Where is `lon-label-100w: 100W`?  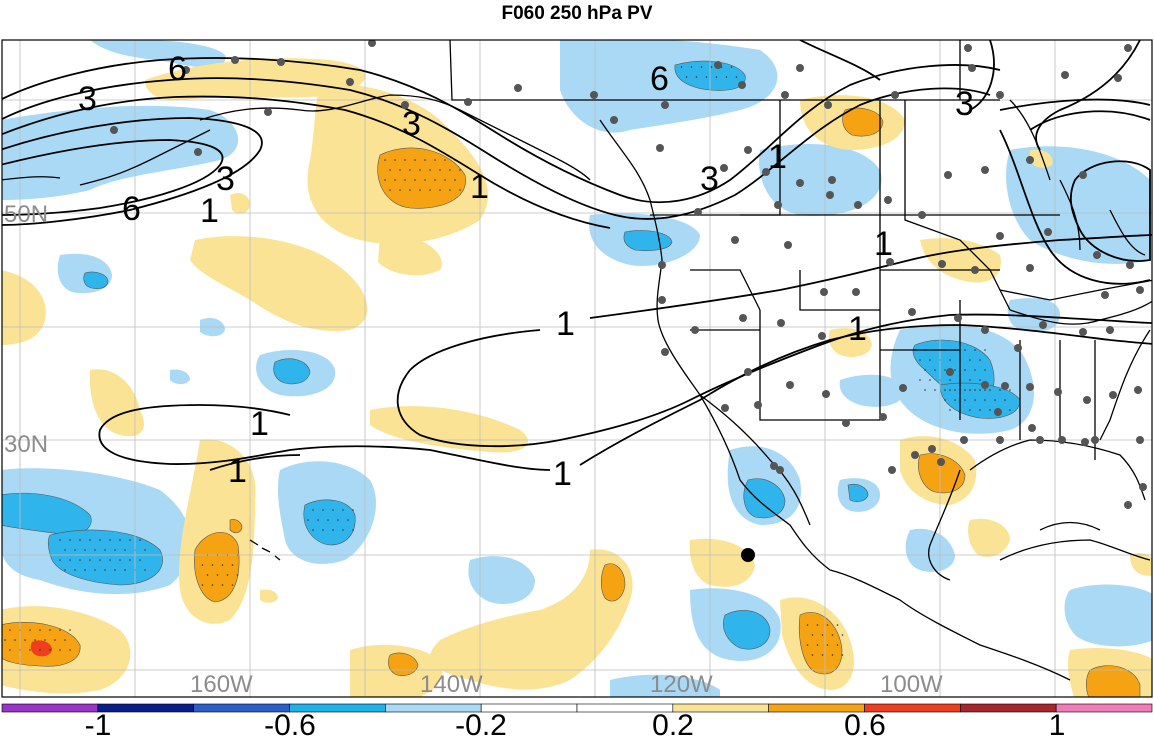 lon-label-100w: 100W is located at coordinates (911, 684).